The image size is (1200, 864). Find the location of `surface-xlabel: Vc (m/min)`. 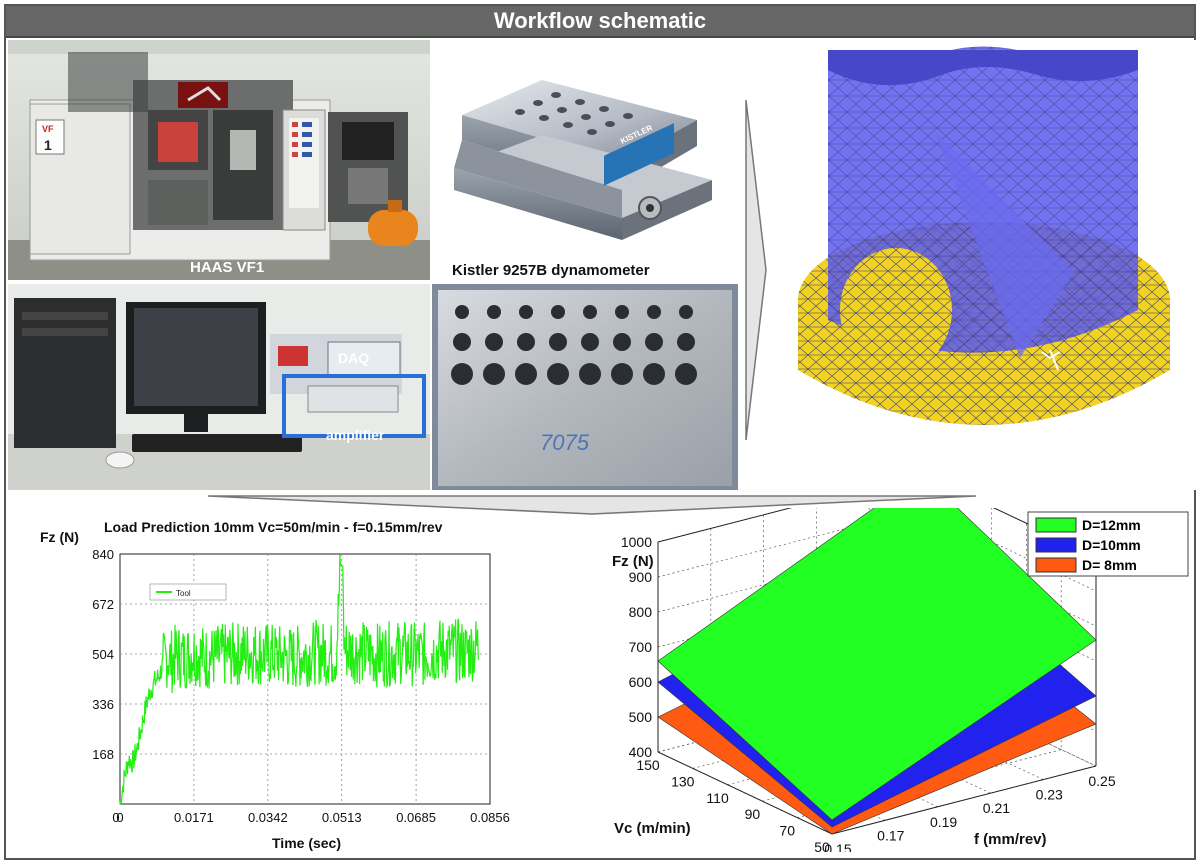

surface-xlabel: Vc (m/min) is located at coordinates (652, 828).